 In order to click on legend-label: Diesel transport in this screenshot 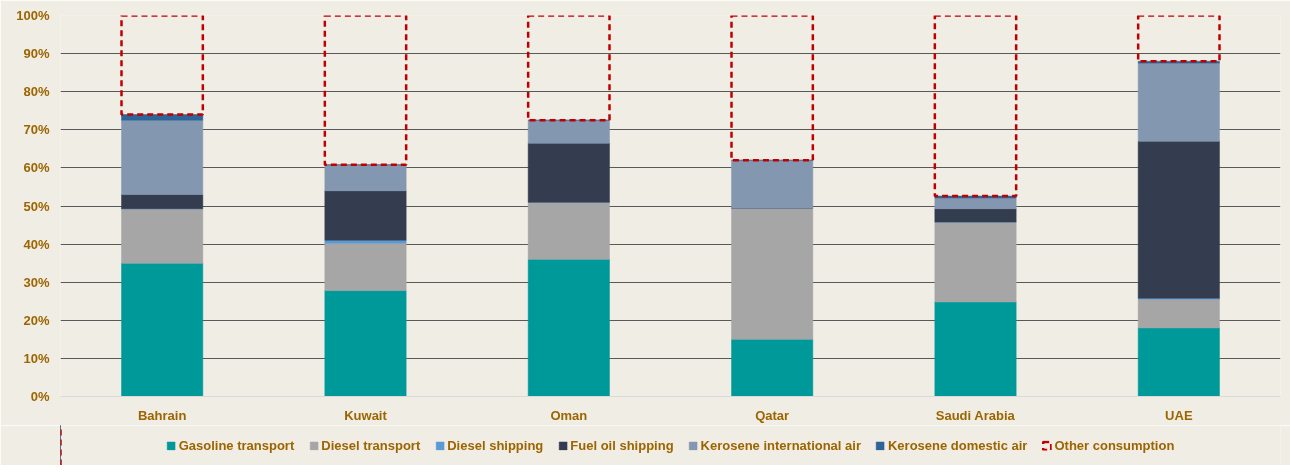, I will do `click(371, 445)`.